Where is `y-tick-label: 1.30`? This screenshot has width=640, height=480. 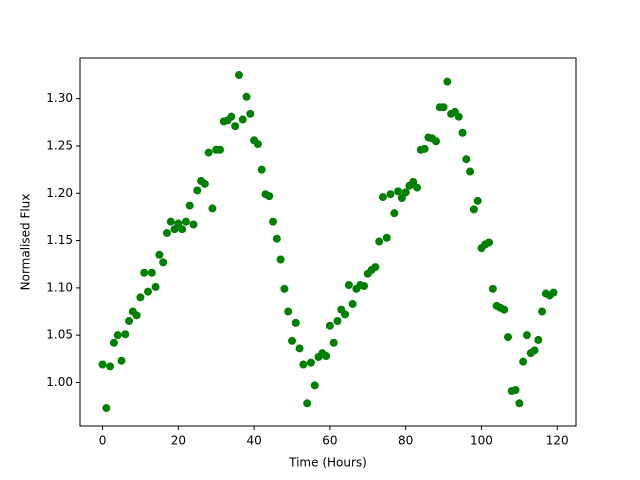 y-tick-label: 1.30 is located at coordinates (59, 98).